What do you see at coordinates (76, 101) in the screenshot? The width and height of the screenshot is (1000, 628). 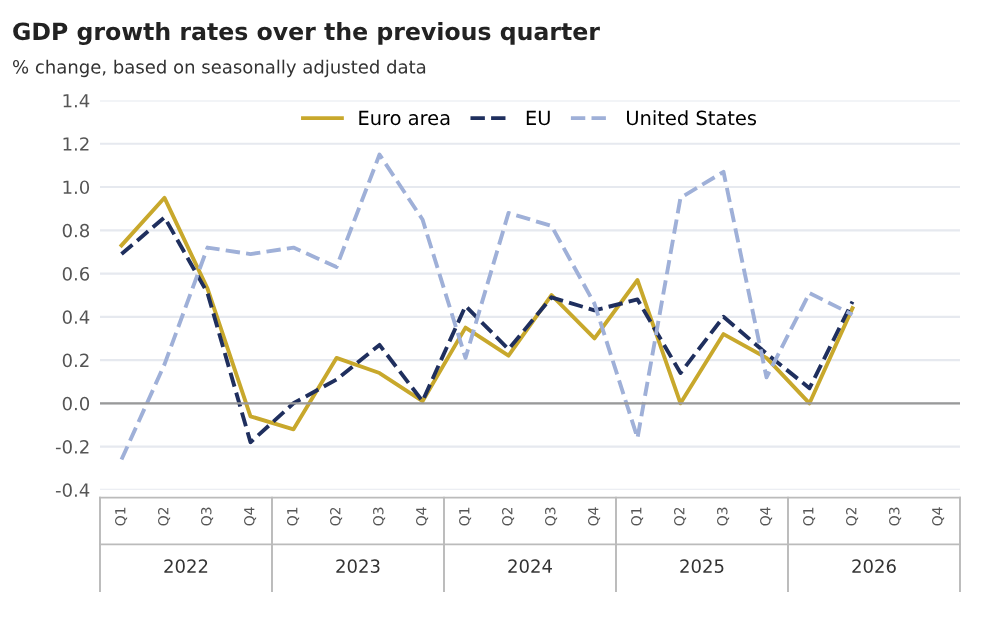 I see `y-tick-label: 1.4` at bounding box center [76, 101].